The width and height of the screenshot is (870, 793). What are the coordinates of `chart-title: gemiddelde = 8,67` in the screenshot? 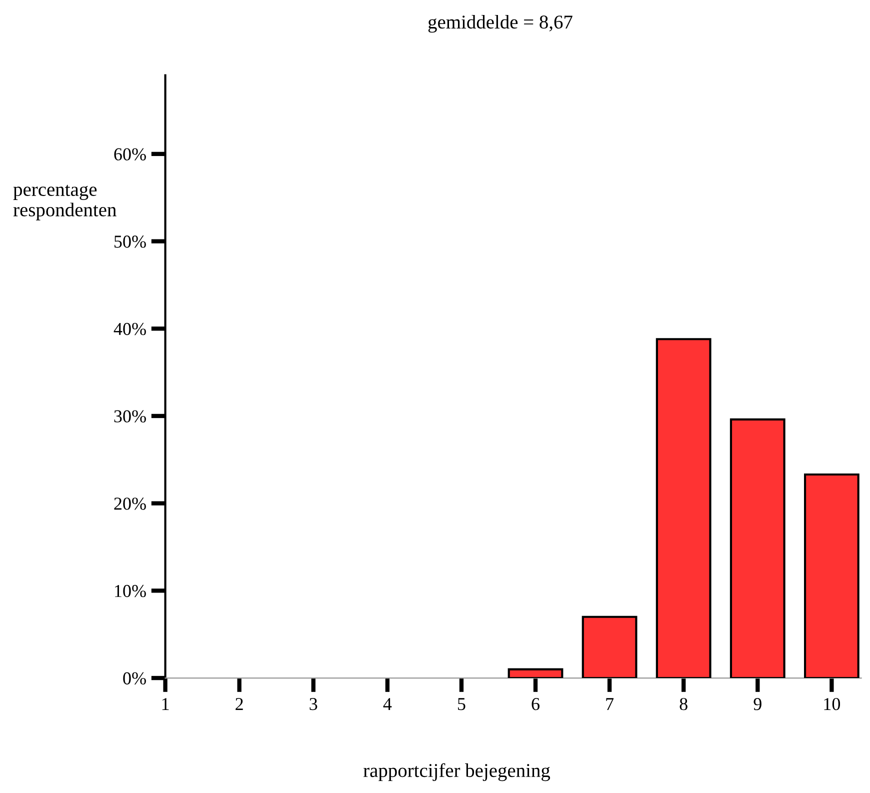 It's located at (500, 23).